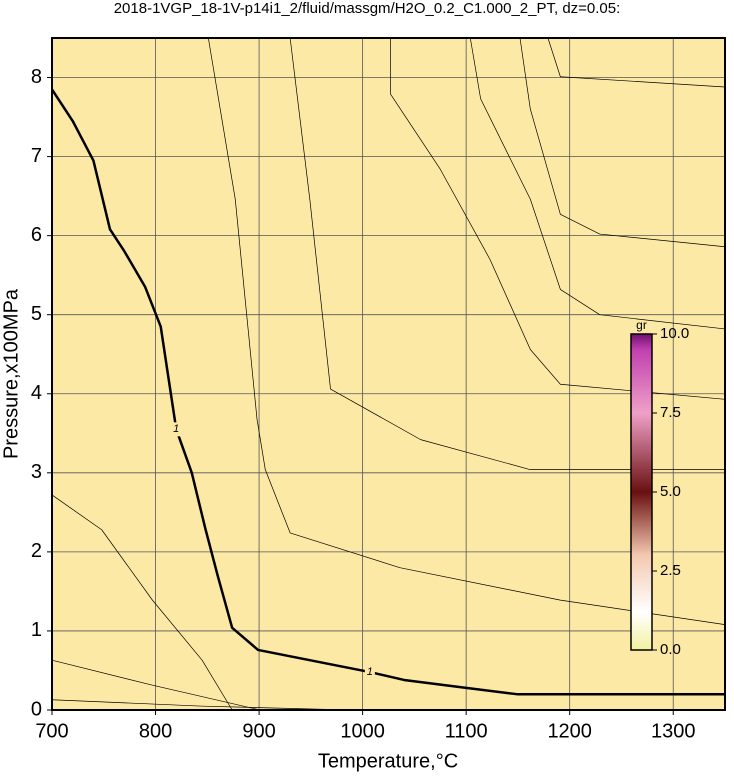 This screenshot has height=781, width=734. I want to click on colorbar-tick-label: 5.0, so click(670, 491).